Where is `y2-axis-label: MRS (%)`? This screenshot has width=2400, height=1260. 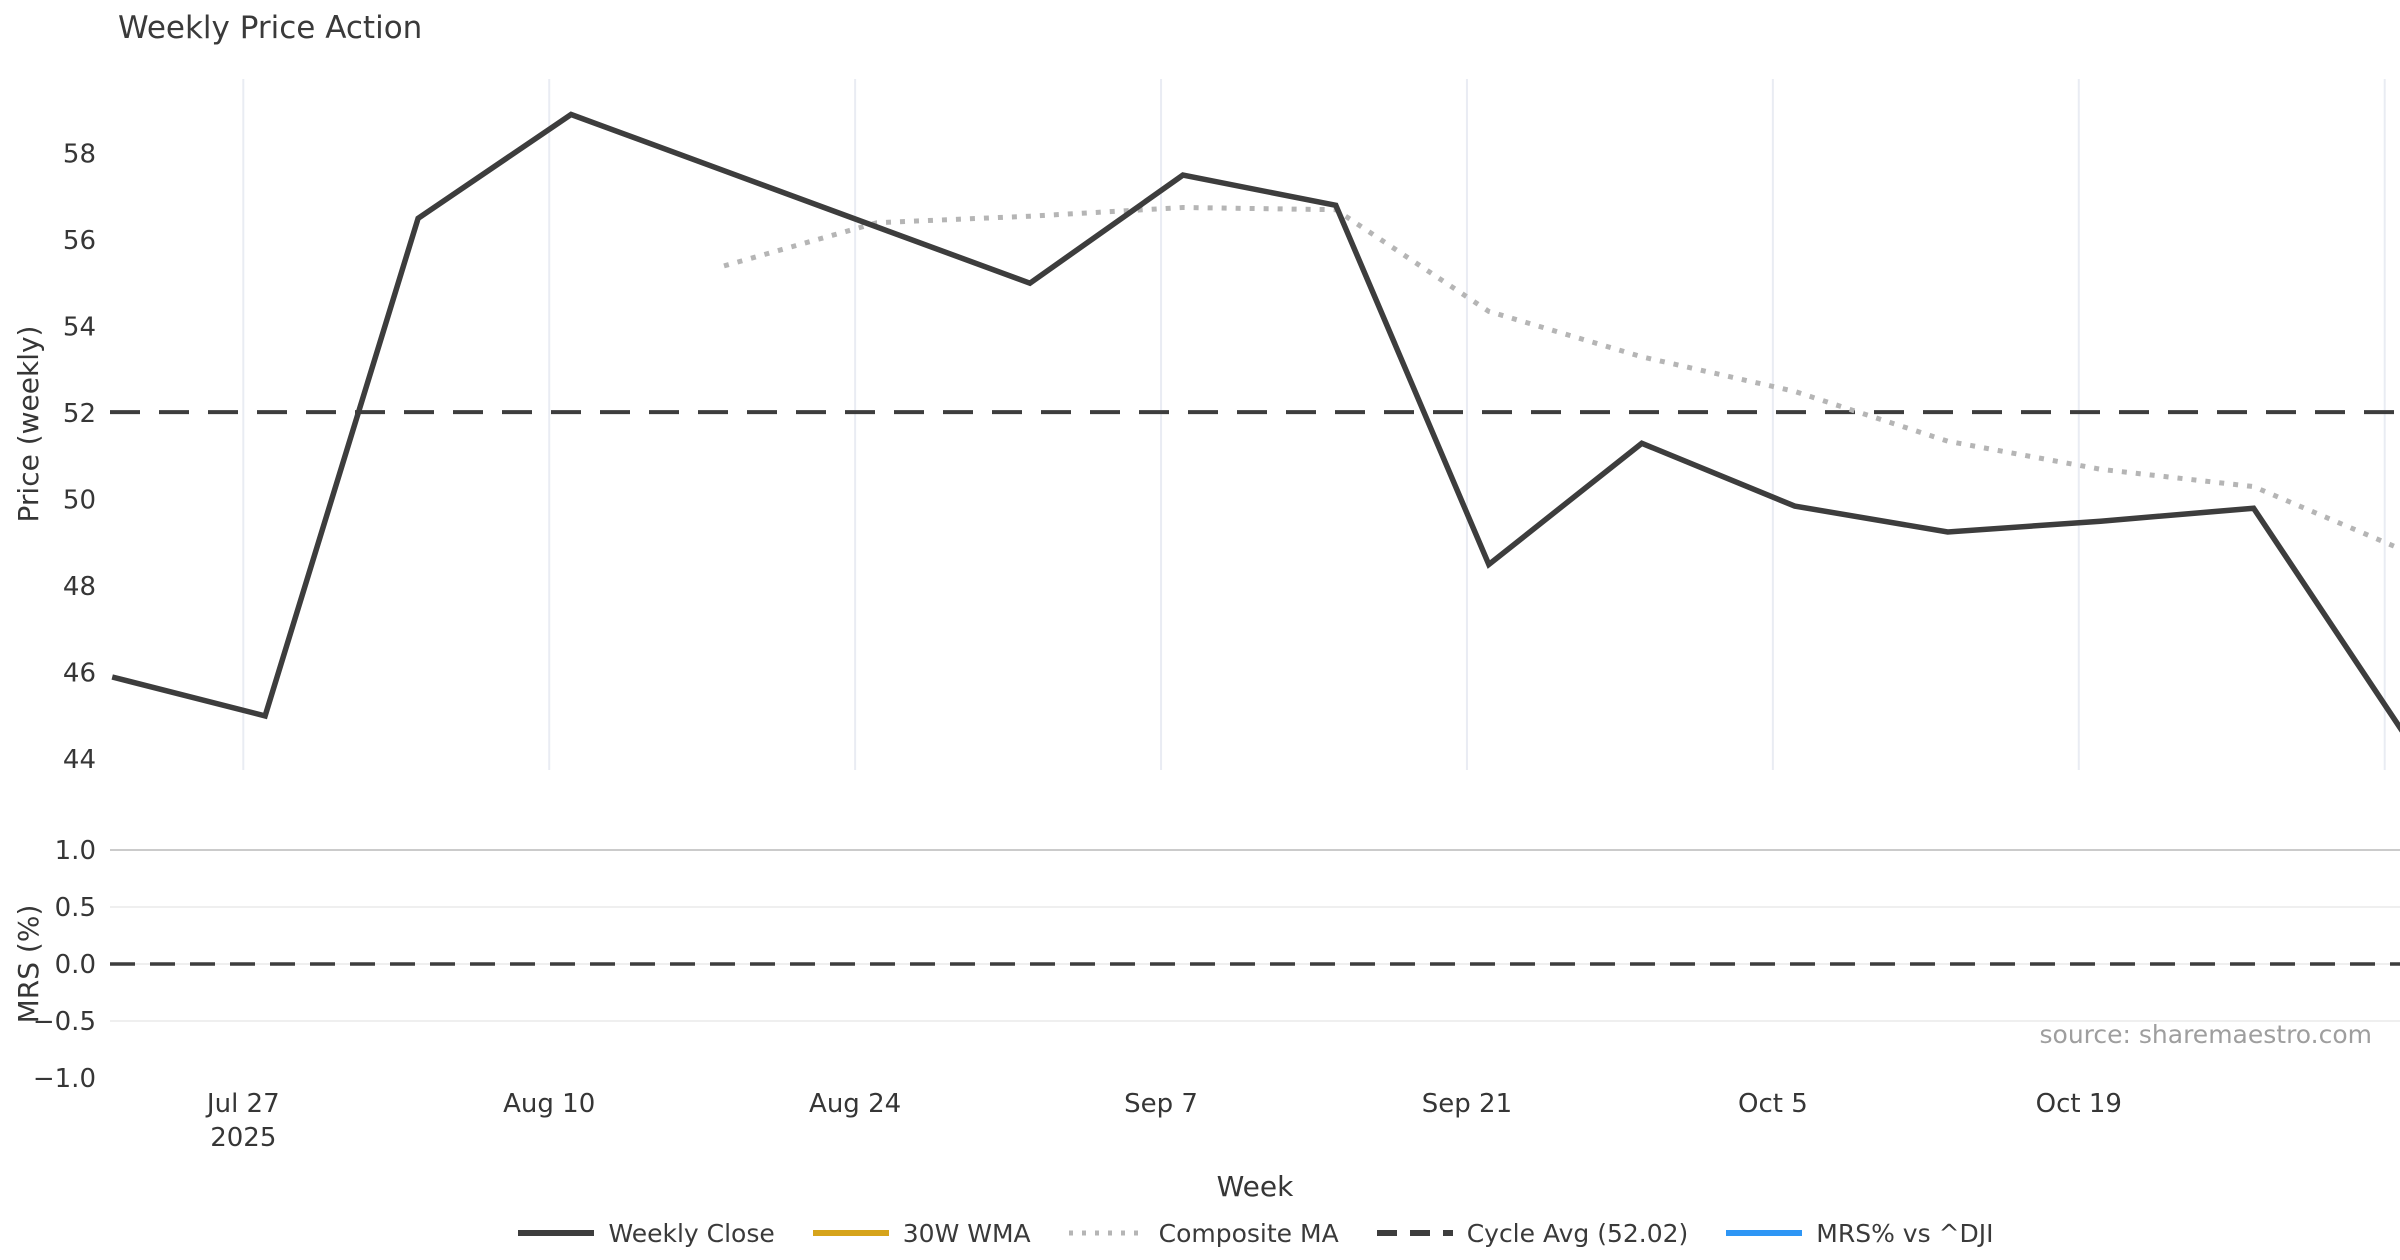 y2-axis-label: MRS (%) is located at coordinates (28, 964).